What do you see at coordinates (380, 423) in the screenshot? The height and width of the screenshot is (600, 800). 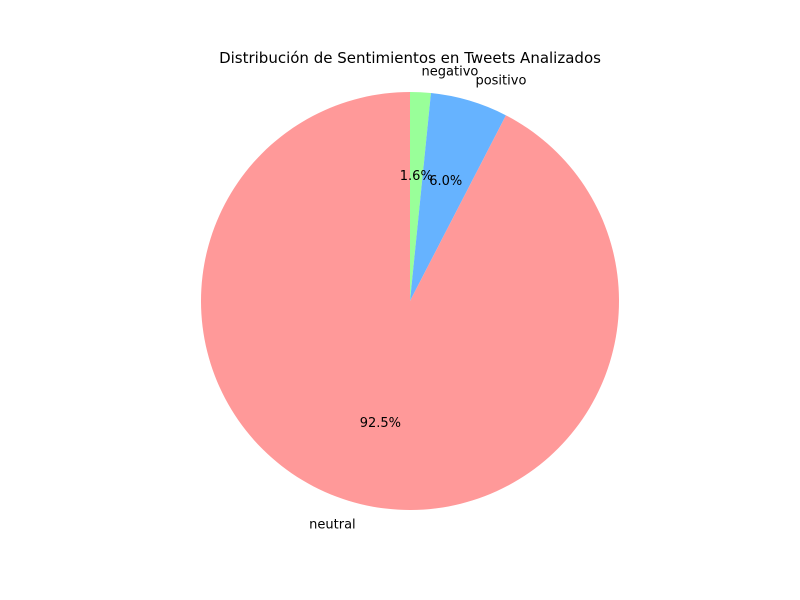 I see `slice-percent-neutral: 92.5%` at bounding box center [380, 423].